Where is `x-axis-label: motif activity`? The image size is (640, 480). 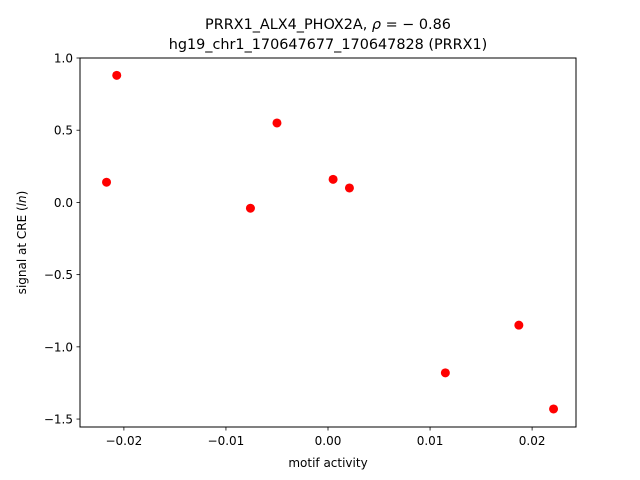
x-axis-label: motif activity is located at coordinates (327, 463).